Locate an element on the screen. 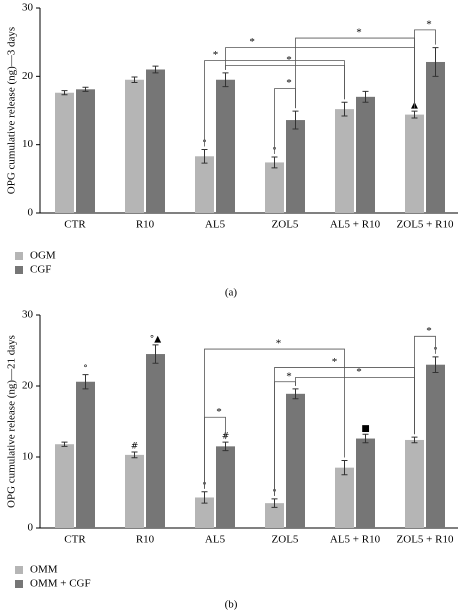 This screenshot has height=615, width=463. significance-marker: ■ is located at coordinates (365, 429).